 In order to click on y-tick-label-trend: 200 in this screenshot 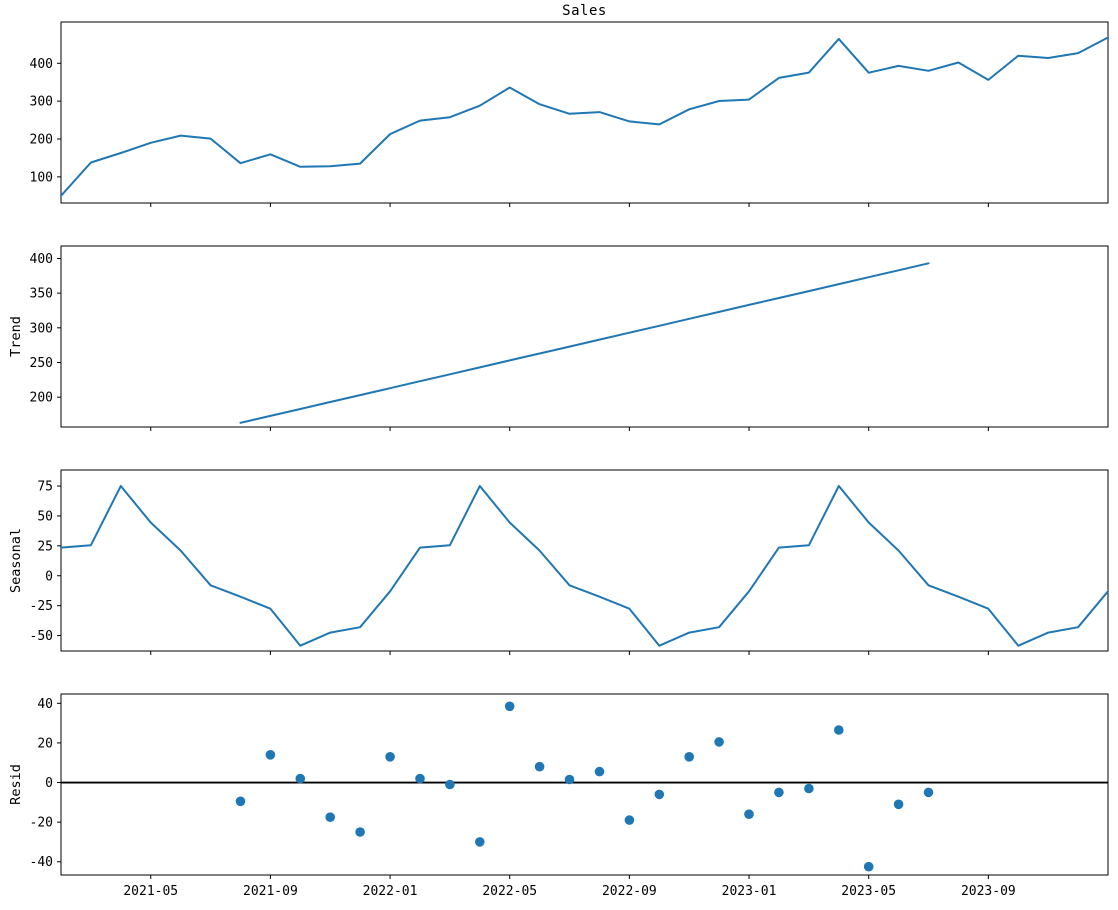, I will do `click(41, 398)`.